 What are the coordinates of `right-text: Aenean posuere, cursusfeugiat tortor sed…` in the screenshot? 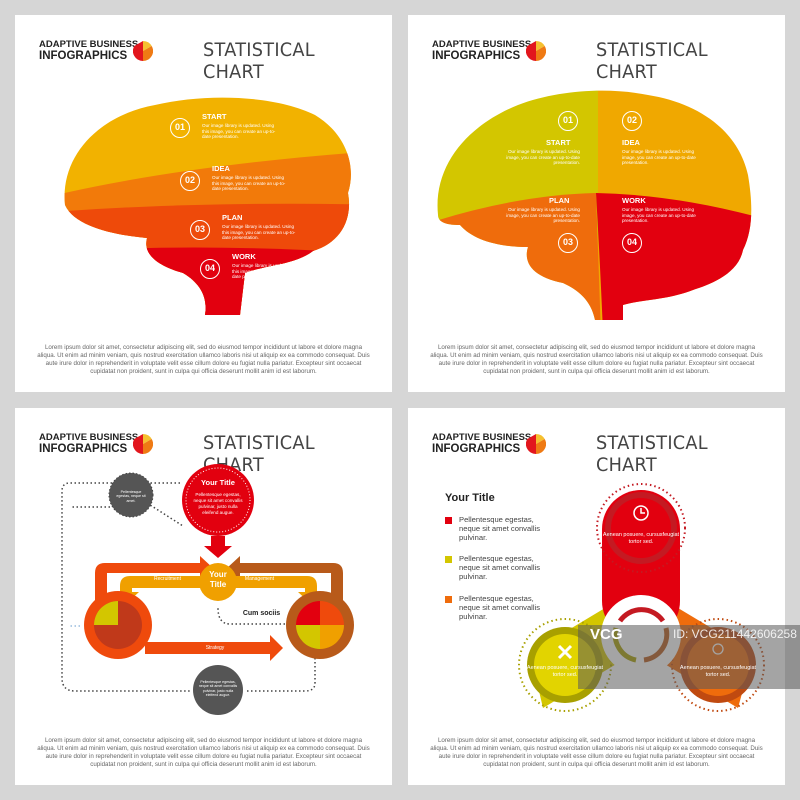 It's located at (718, 671).